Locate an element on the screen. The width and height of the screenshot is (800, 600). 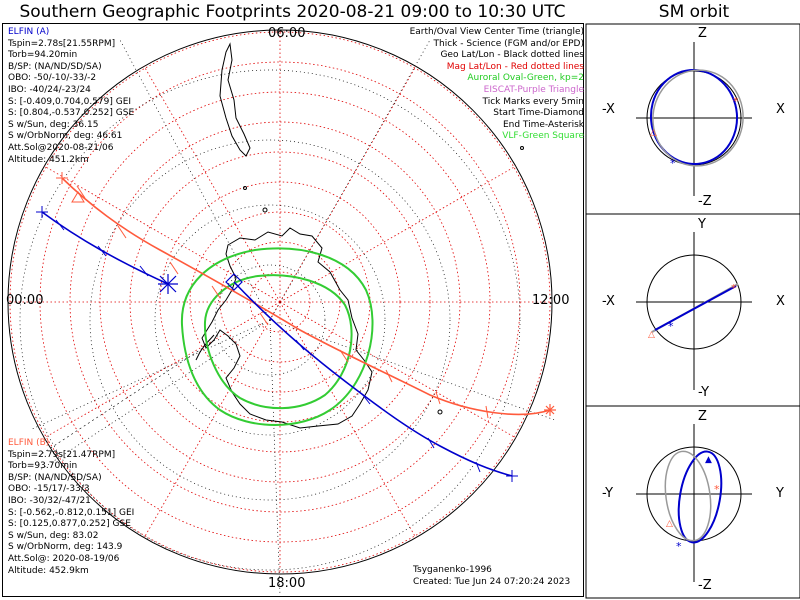
sm3-axis-bottom: -Z is located at coordinates (705, 585).